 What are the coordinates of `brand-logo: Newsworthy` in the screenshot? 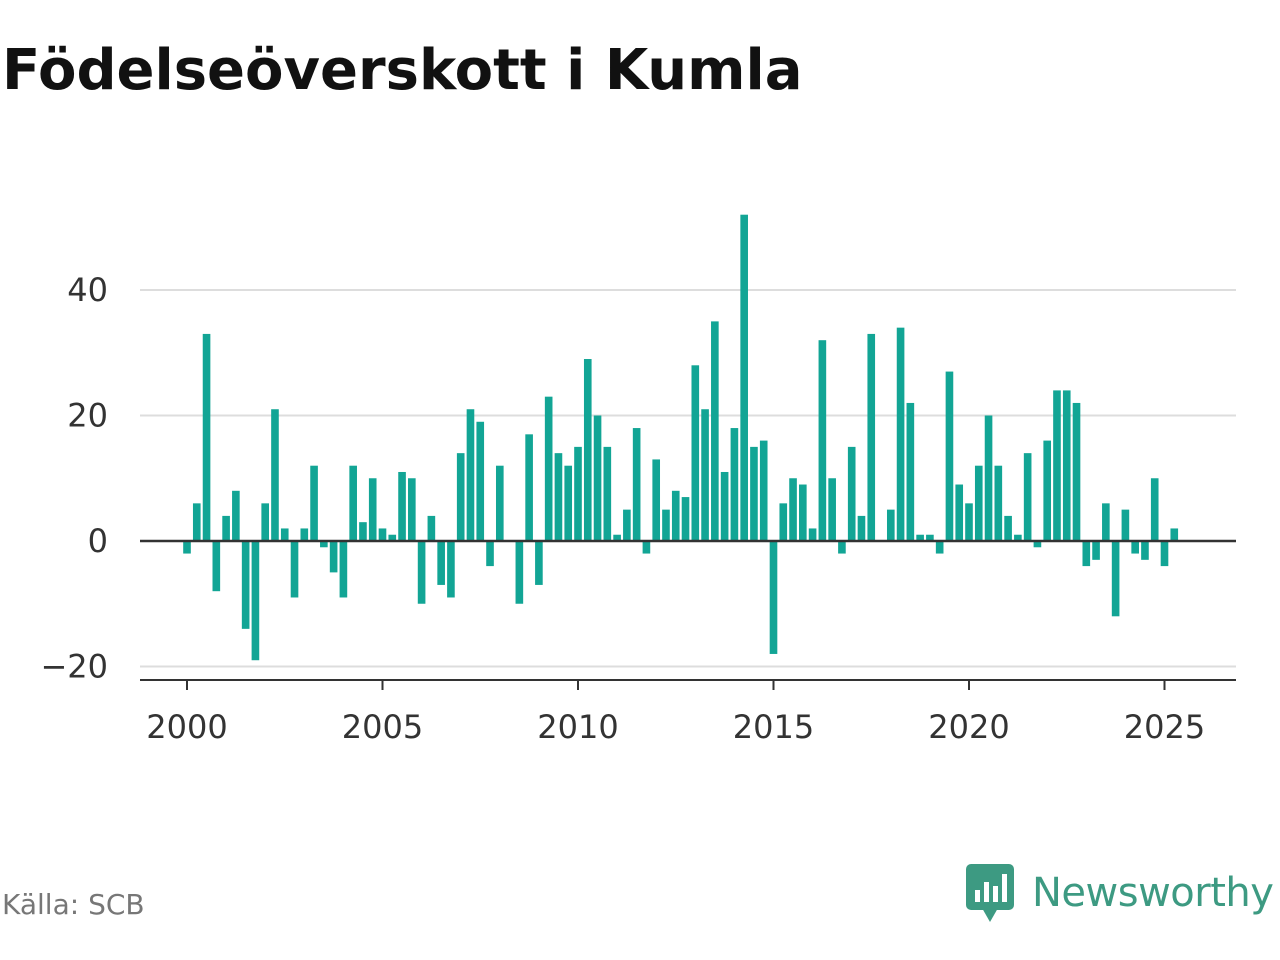 It's located at (1119, 893).